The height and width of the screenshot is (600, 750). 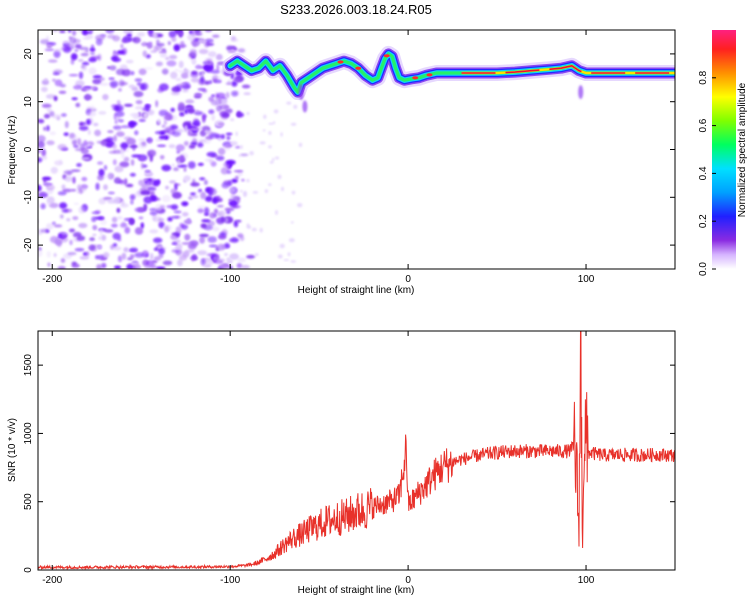 What do you see at coordinates (301, 92) in the screenshot?
I see `ridge-drip` at bounding box center [301, 92].